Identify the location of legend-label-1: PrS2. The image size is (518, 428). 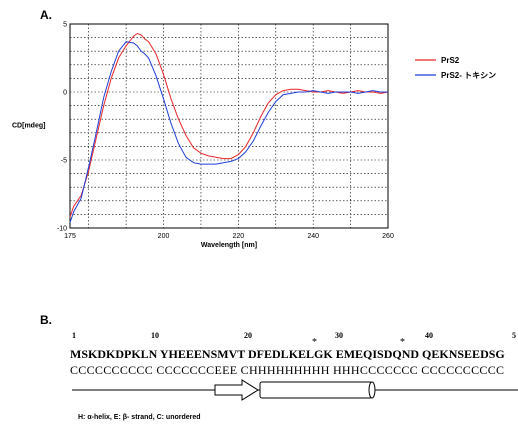
(450, 60).